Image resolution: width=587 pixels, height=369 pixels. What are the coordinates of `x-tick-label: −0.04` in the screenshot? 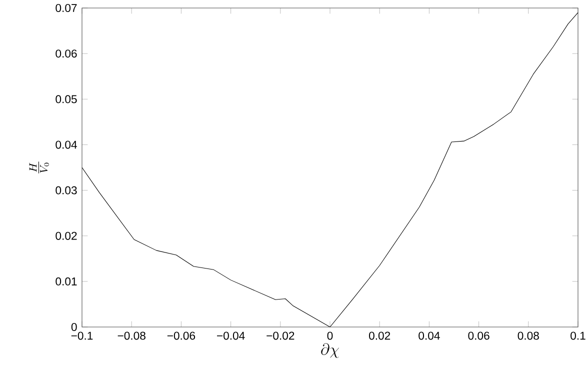 It's located at (231, 336).